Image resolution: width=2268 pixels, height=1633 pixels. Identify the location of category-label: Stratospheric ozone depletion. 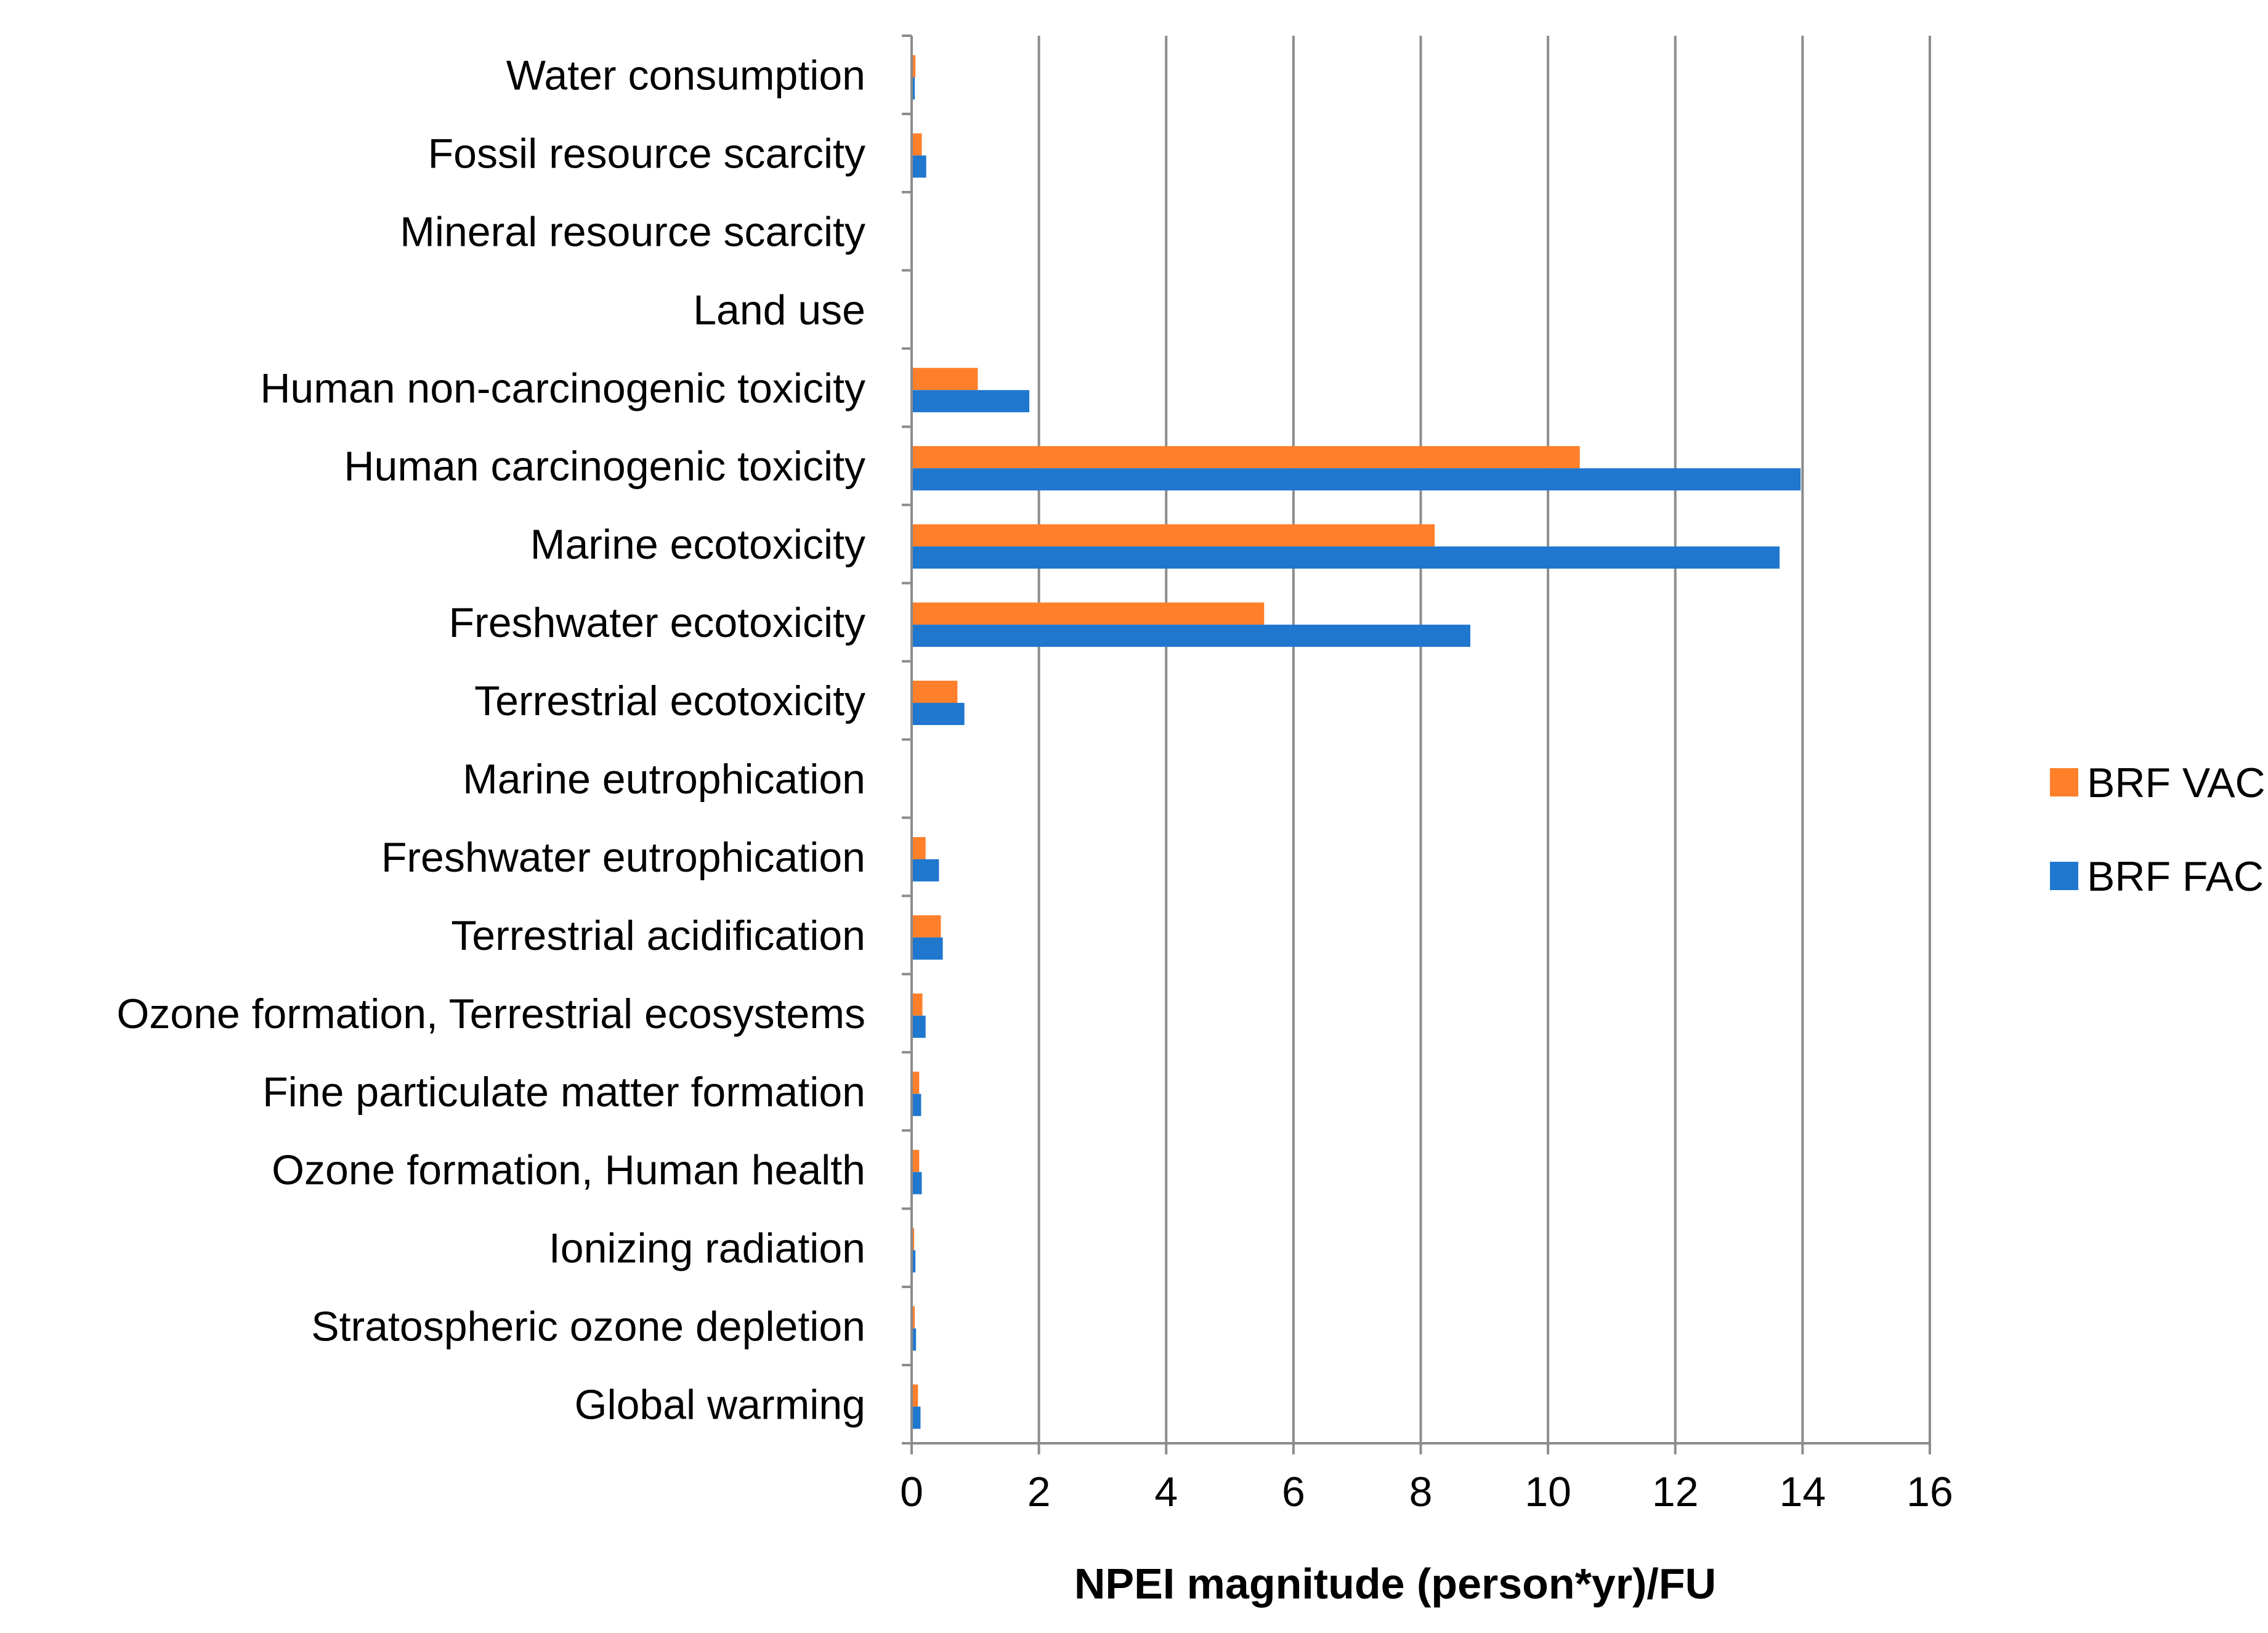
(588, 1326).